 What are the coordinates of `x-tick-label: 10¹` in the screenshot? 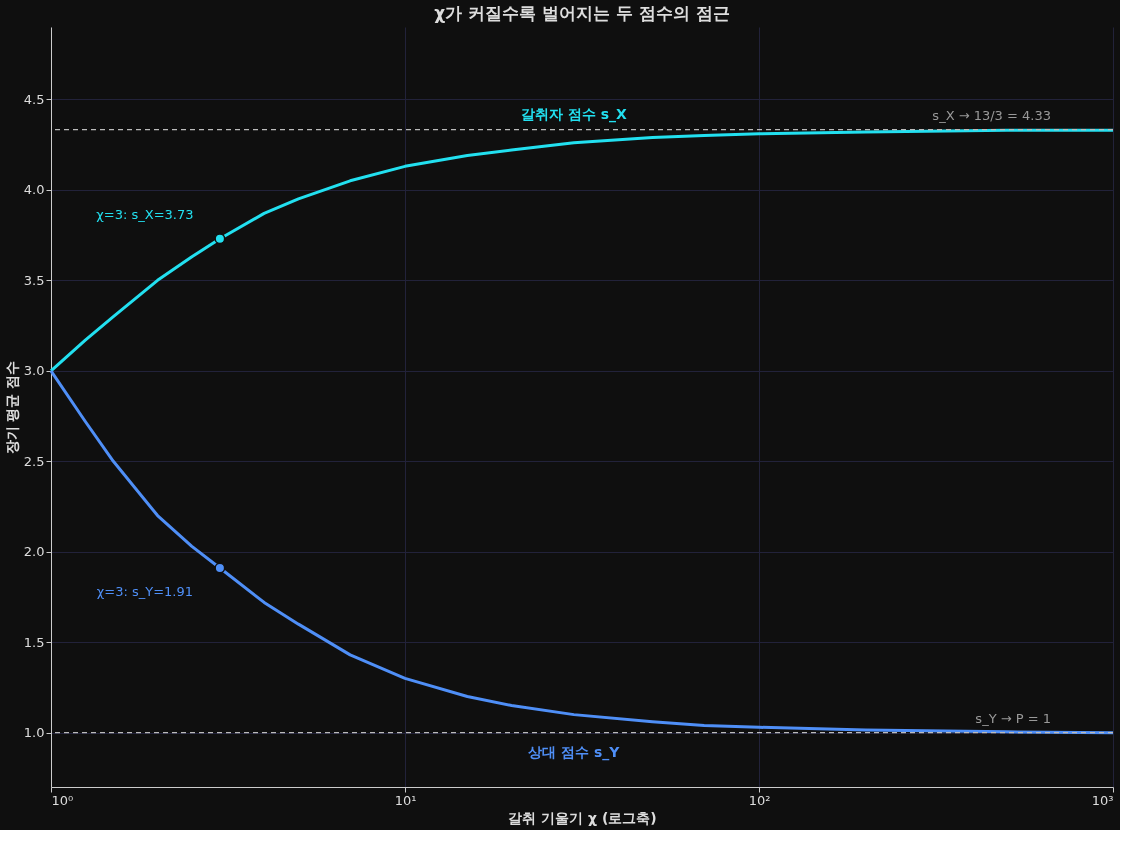 It's located at (405, 800).